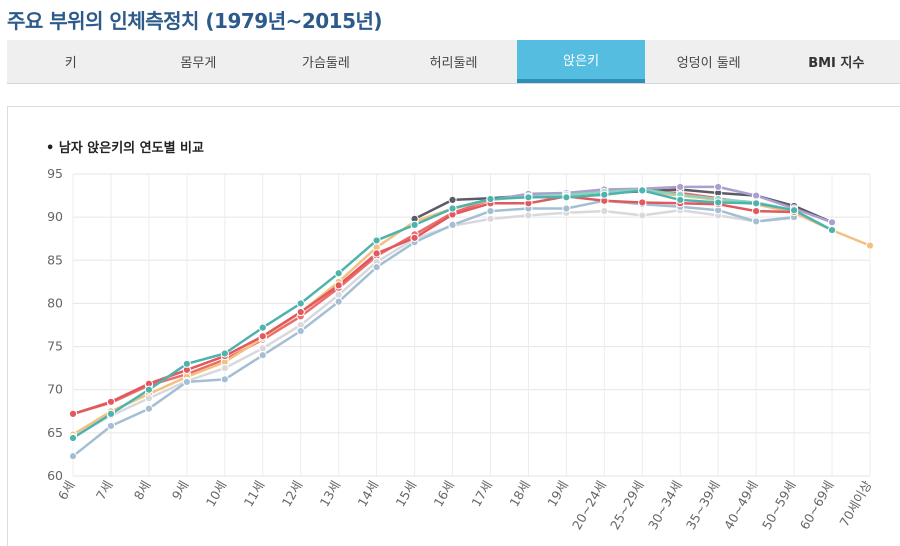 The width and height of the screenshot is (900, 546). What do you see at coordinates (519, 493) in the screenshot?
I see `x-tick-label: 18세` at bounding box center [519, 493].